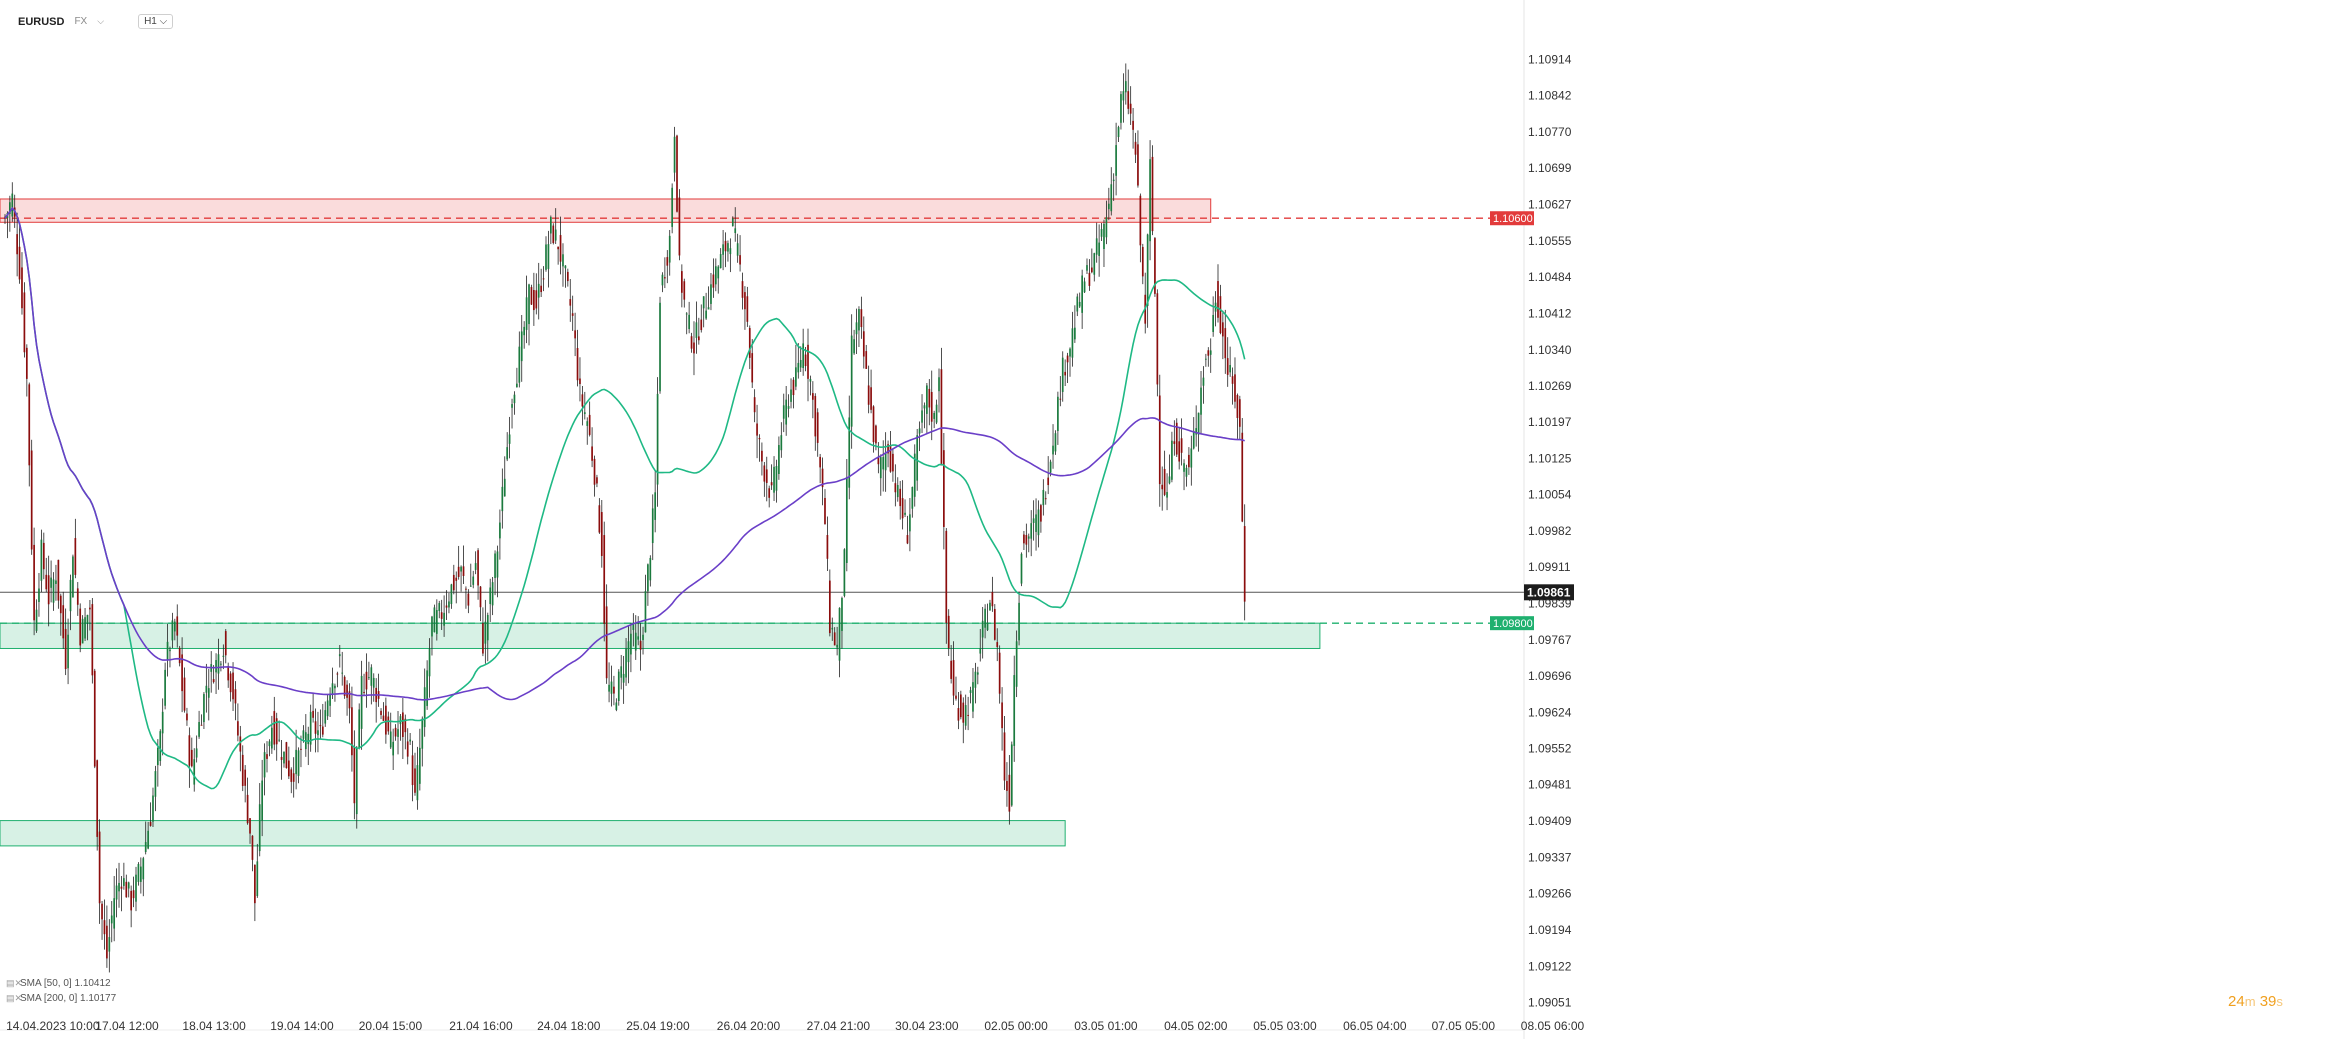  I want to click on price-tick-label: 1.09552, so click(1550, 749).